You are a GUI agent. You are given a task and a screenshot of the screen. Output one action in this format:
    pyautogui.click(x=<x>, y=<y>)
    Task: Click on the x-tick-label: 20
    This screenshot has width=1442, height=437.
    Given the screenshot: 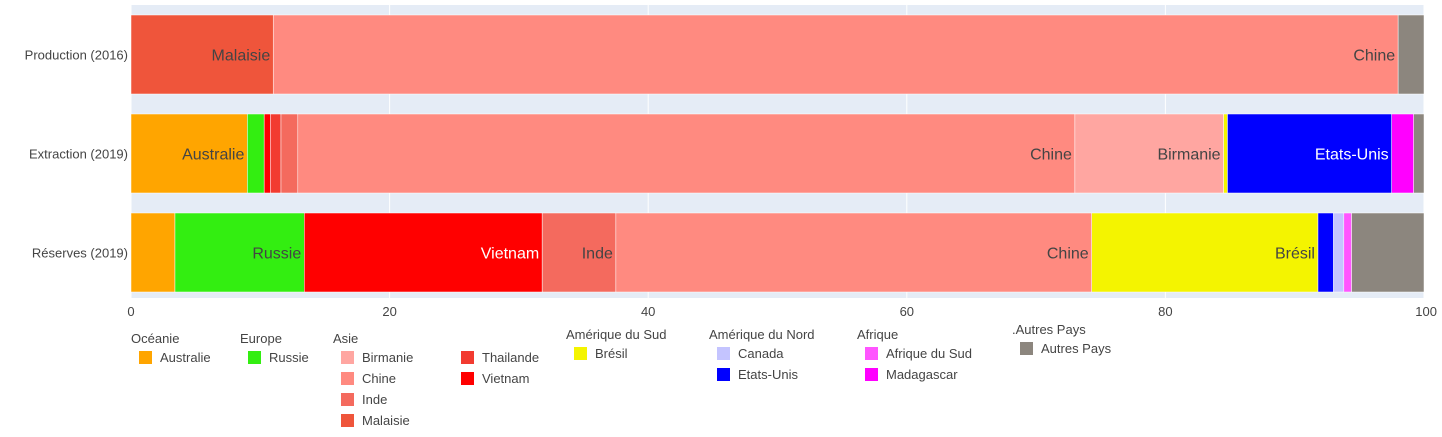 What is the action you would take?
    pyautogui.click(x=389, y=311)
    